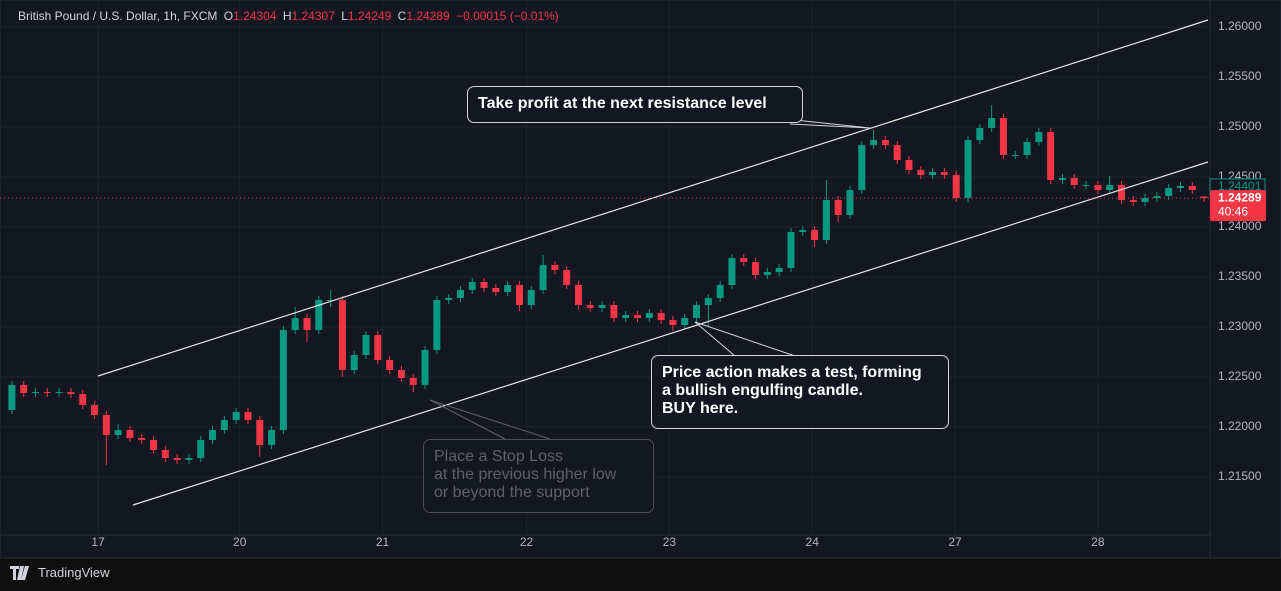 The image size is (1281, 591). What do you see at coordinates (1240, 126) in the screenshot?
I see `y-tick-label: 1.25000` at bounding box center [1240, 126].